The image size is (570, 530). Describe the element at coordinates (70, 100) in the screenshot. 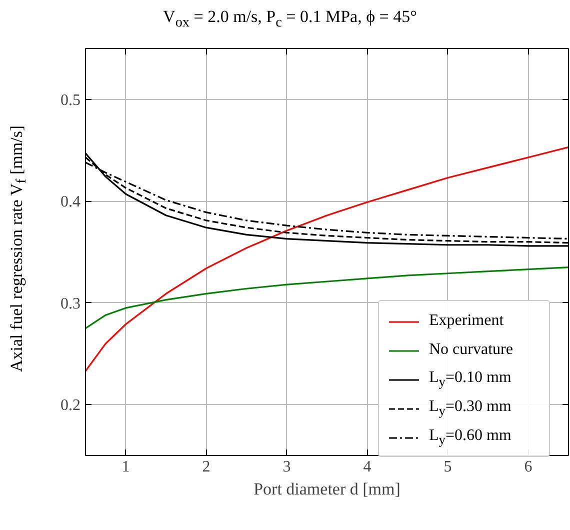

I see `y-tick-label: 0.5` at that location.